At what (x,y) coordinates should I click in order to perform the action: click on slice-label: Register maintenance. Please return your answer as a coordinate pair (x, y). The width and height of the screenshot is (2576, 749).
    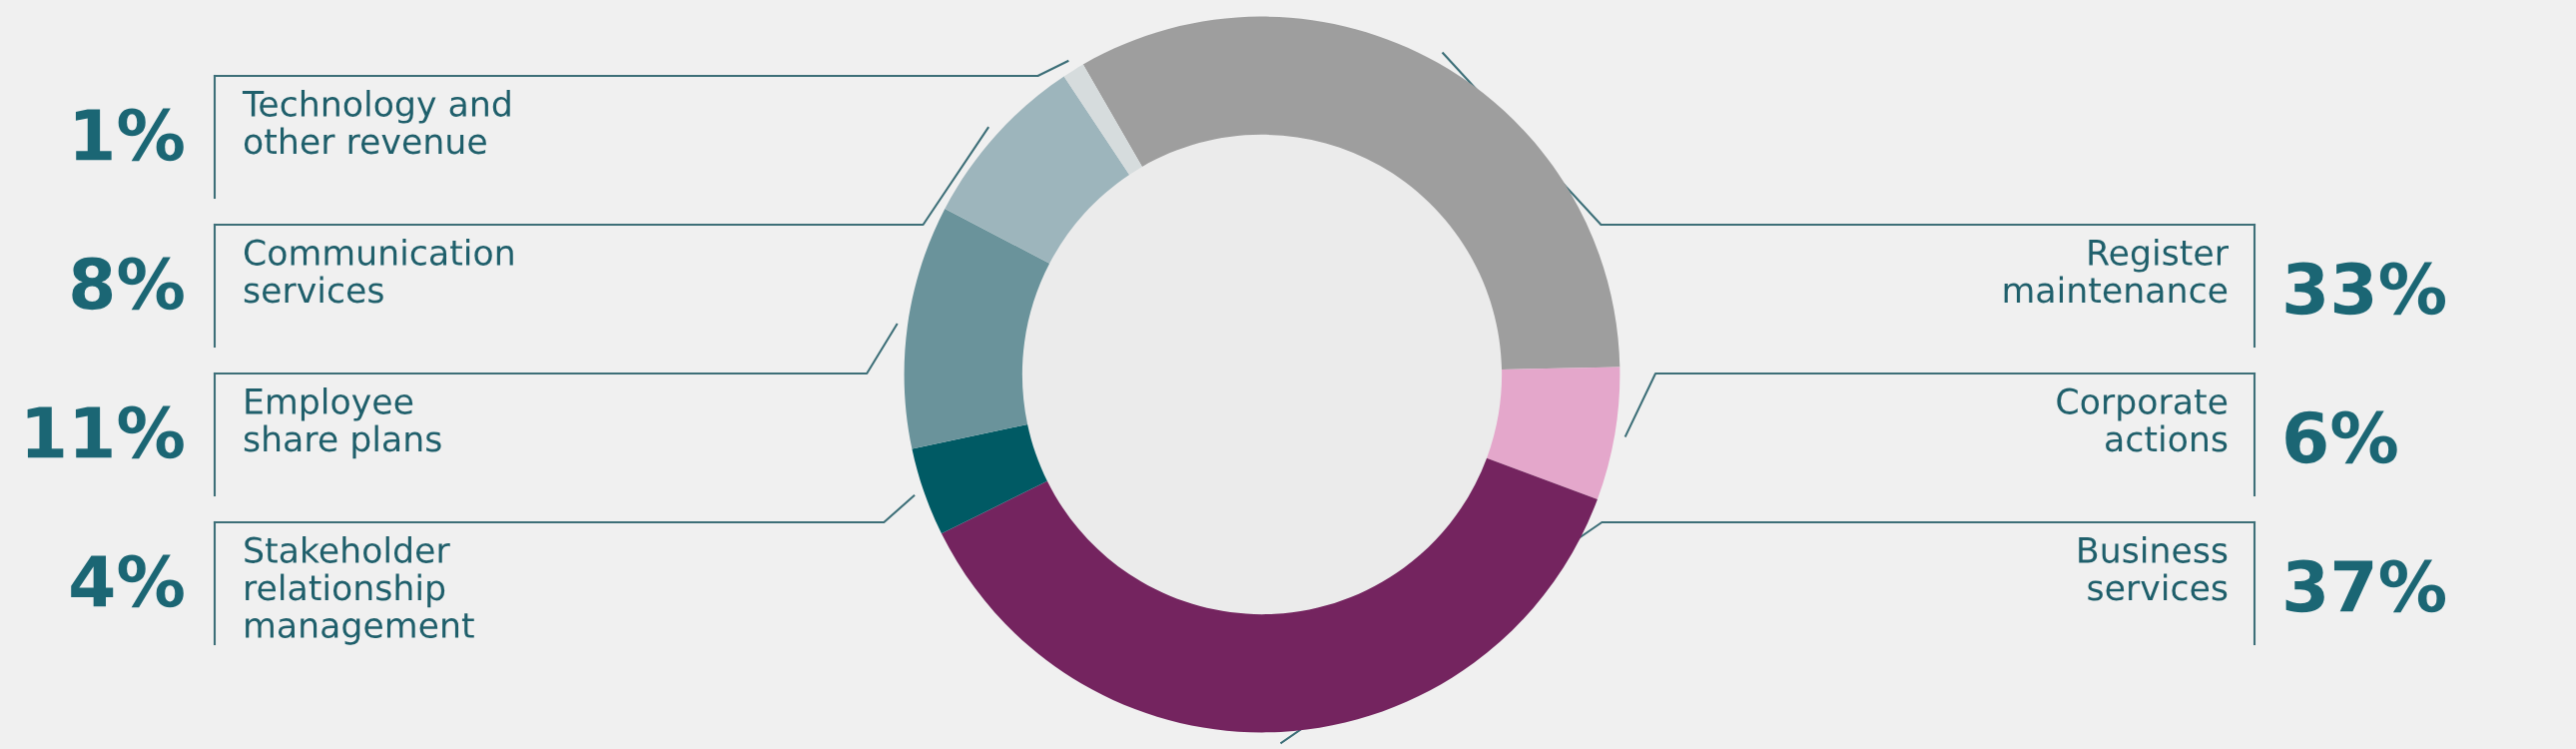
    Looking at the image, I should click on (2116, 272).